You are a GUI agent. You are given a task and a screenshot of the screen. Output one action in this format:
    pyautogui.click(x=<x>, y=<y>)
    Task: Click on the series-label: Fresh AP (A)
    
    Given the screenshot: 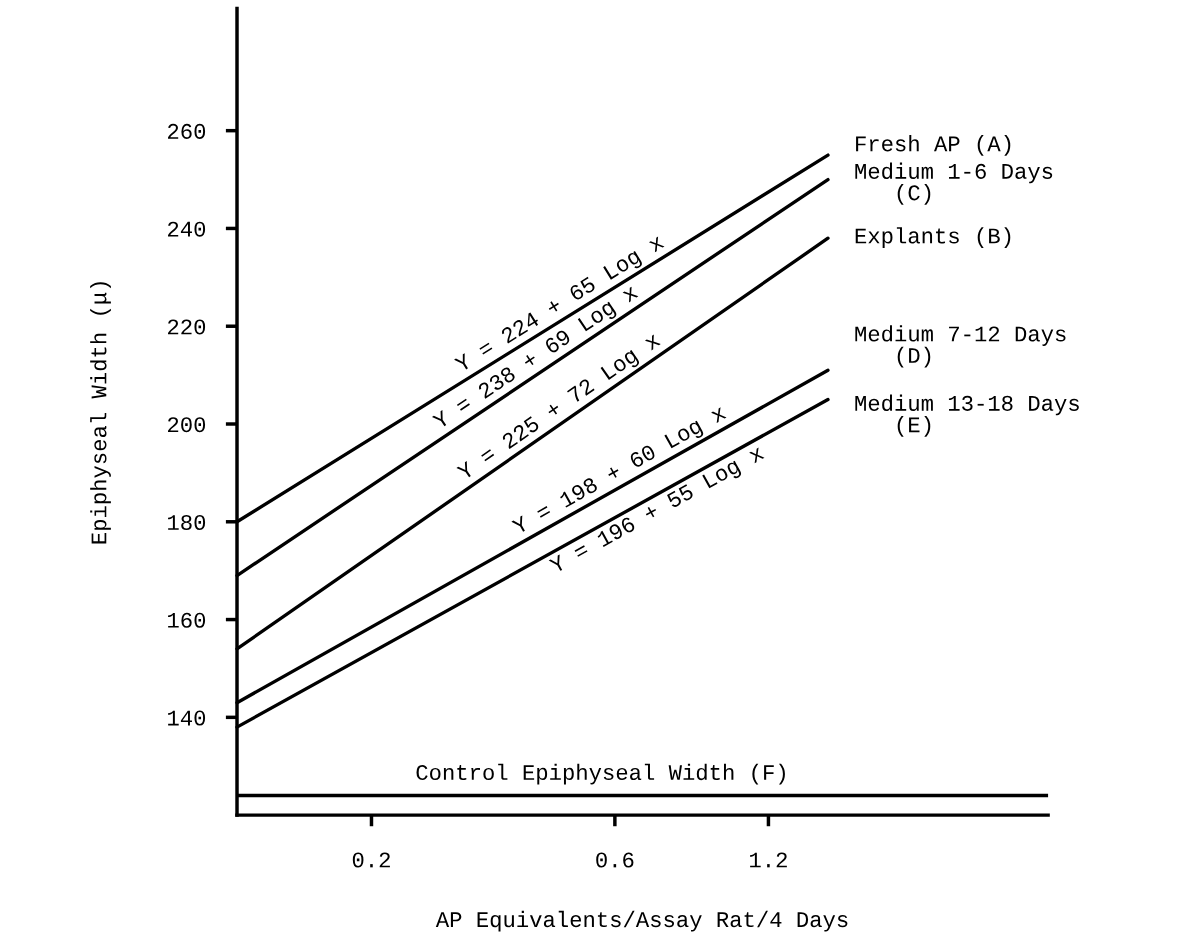 What is the action you would take?
    pyautogui.click(x=933, y=145)
    